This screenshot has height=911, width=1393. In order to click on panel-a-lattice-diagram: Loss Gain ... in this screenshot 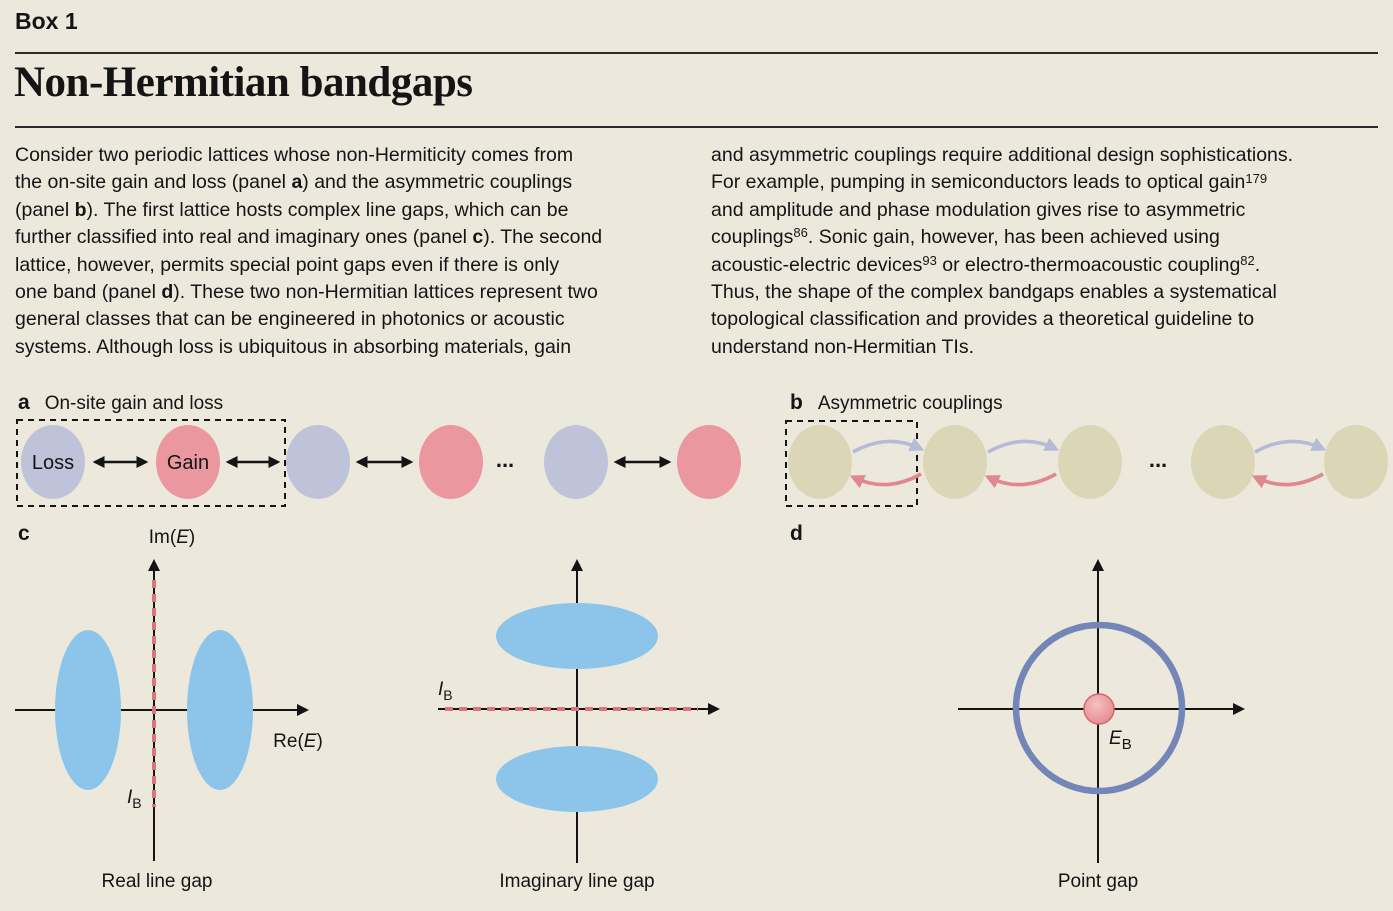, I will do `click(378, 463)`.